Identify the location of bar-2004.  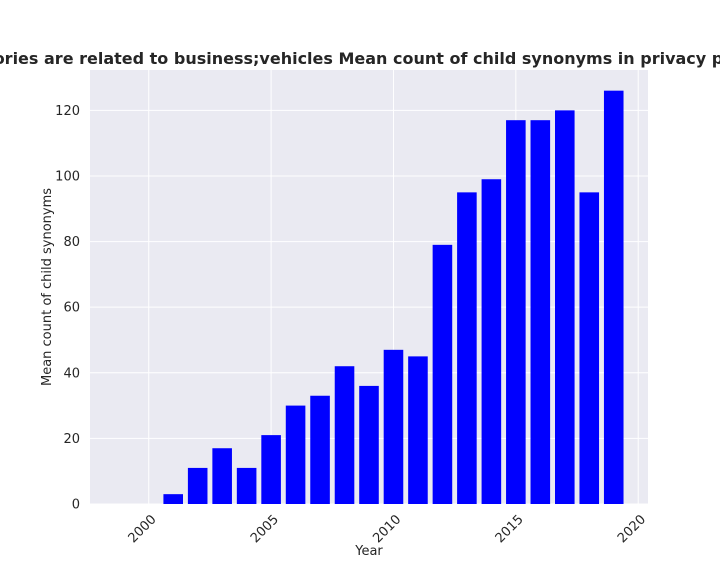
(246, 485).